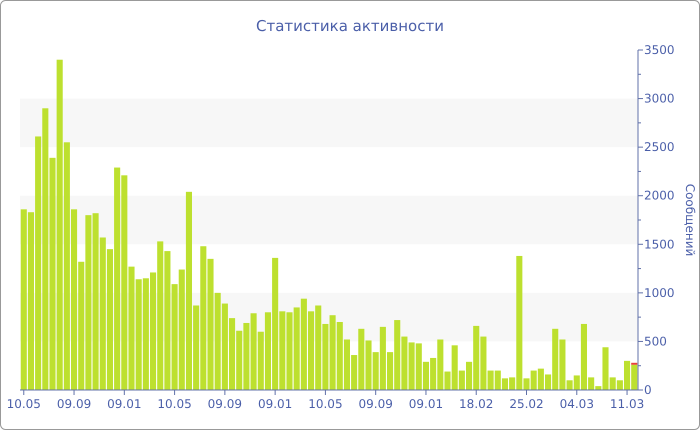 This screenshot has height=430, width=700. Describe the element at coordinates (648, 390) in the screenshot. I see `y-tick-label: 0` at that location.